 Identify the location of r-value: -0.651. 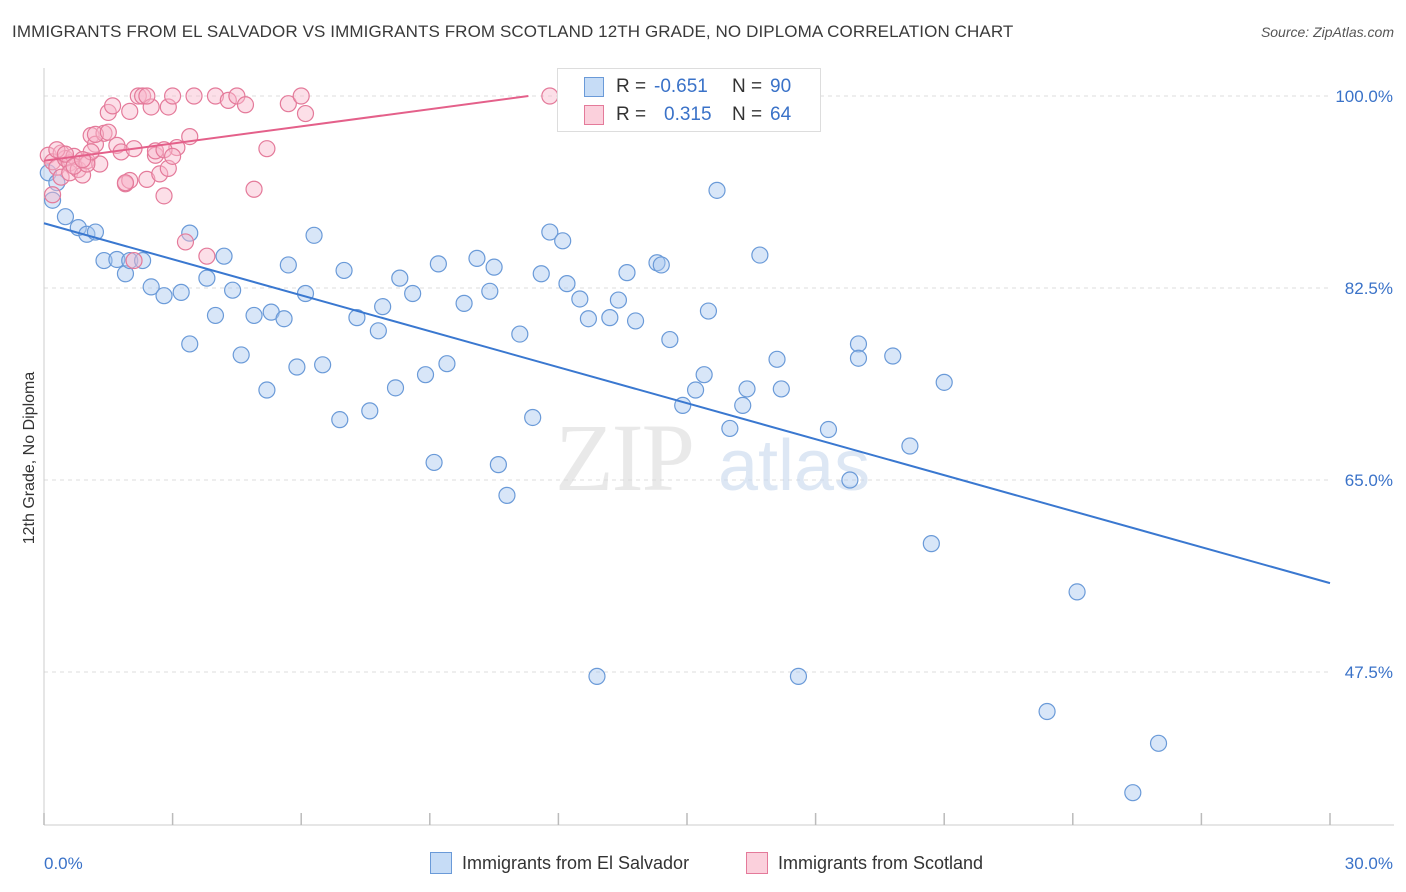
(681, 86).